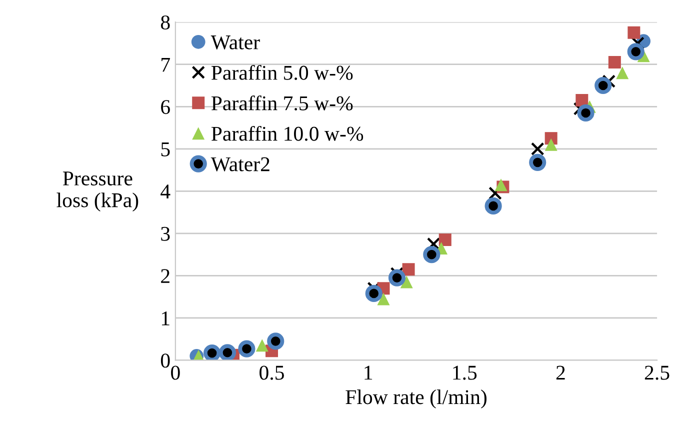  I want to click on y-axis-title: Pressure loss (kPa), so click(97, 192).